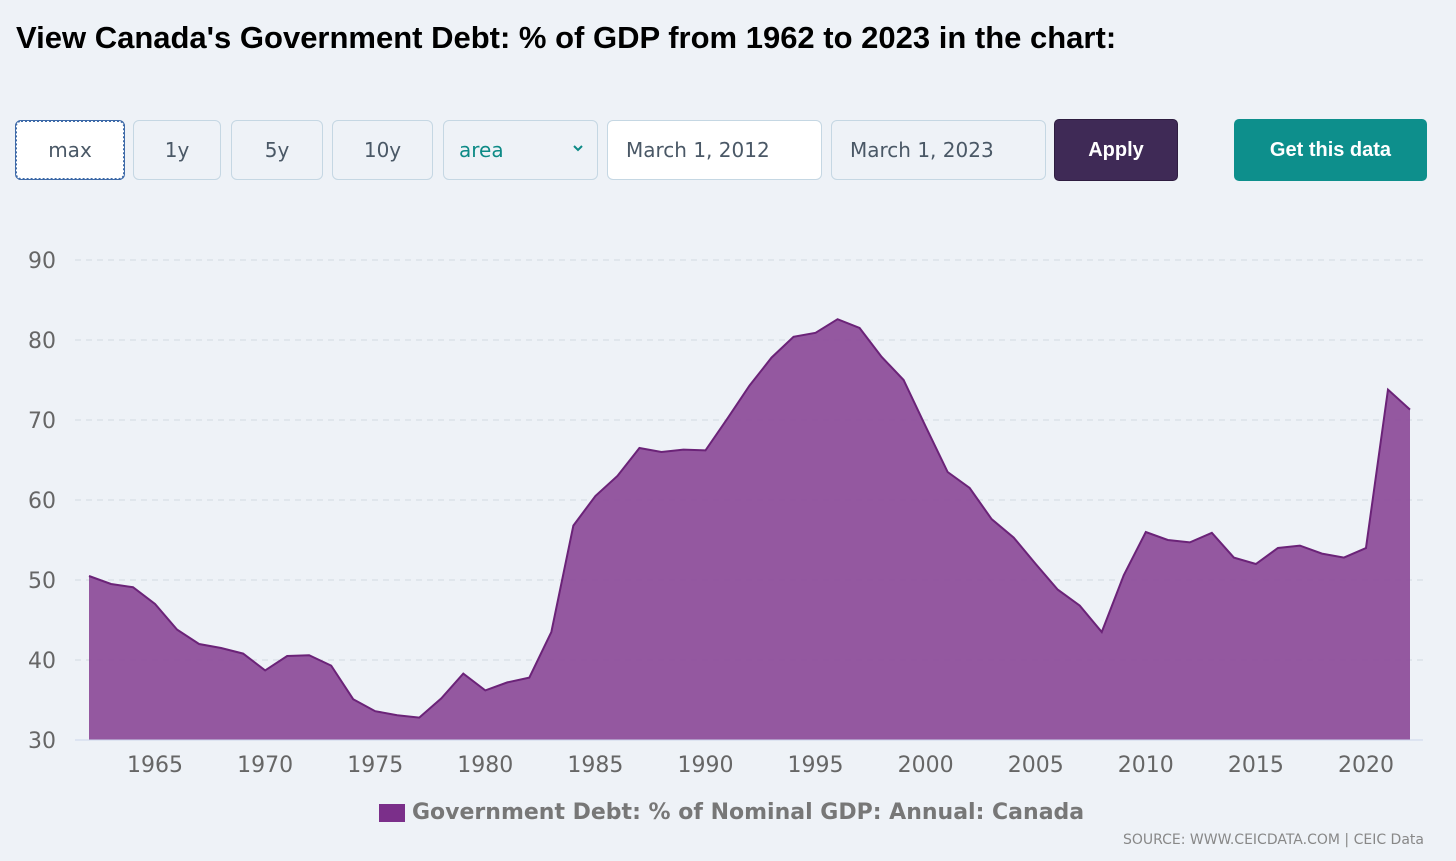 Image resolution: width=1456 pixels, height=861 pixels. Describe the element at coordinates (42, 421) in the screenshot. I see `y-tick-label-70: 70` at that location.